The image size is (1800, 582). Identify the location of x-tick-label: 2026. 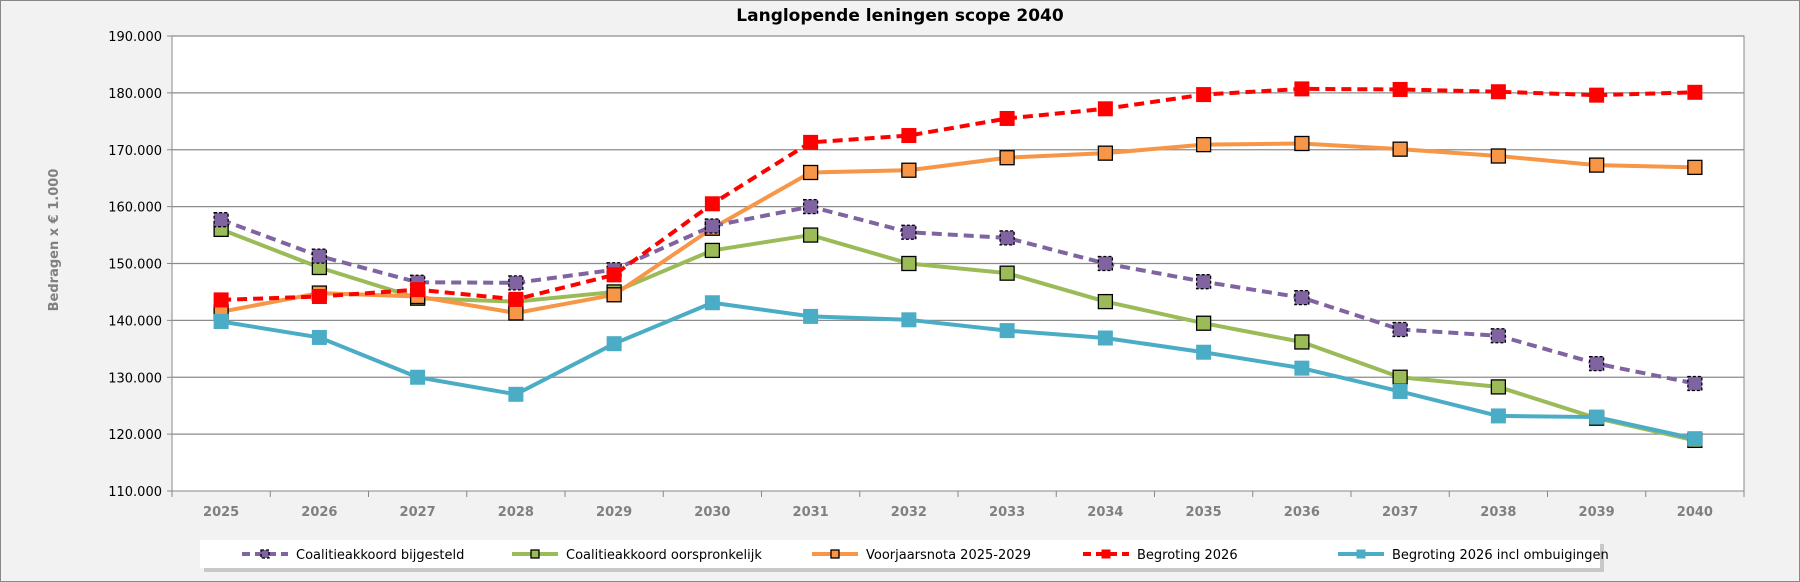
(319, 512).